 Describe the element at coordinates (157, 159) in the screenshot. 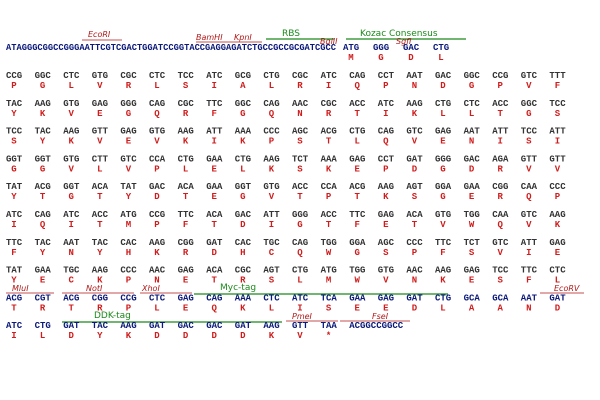

I see `codon: CCA` at that location.